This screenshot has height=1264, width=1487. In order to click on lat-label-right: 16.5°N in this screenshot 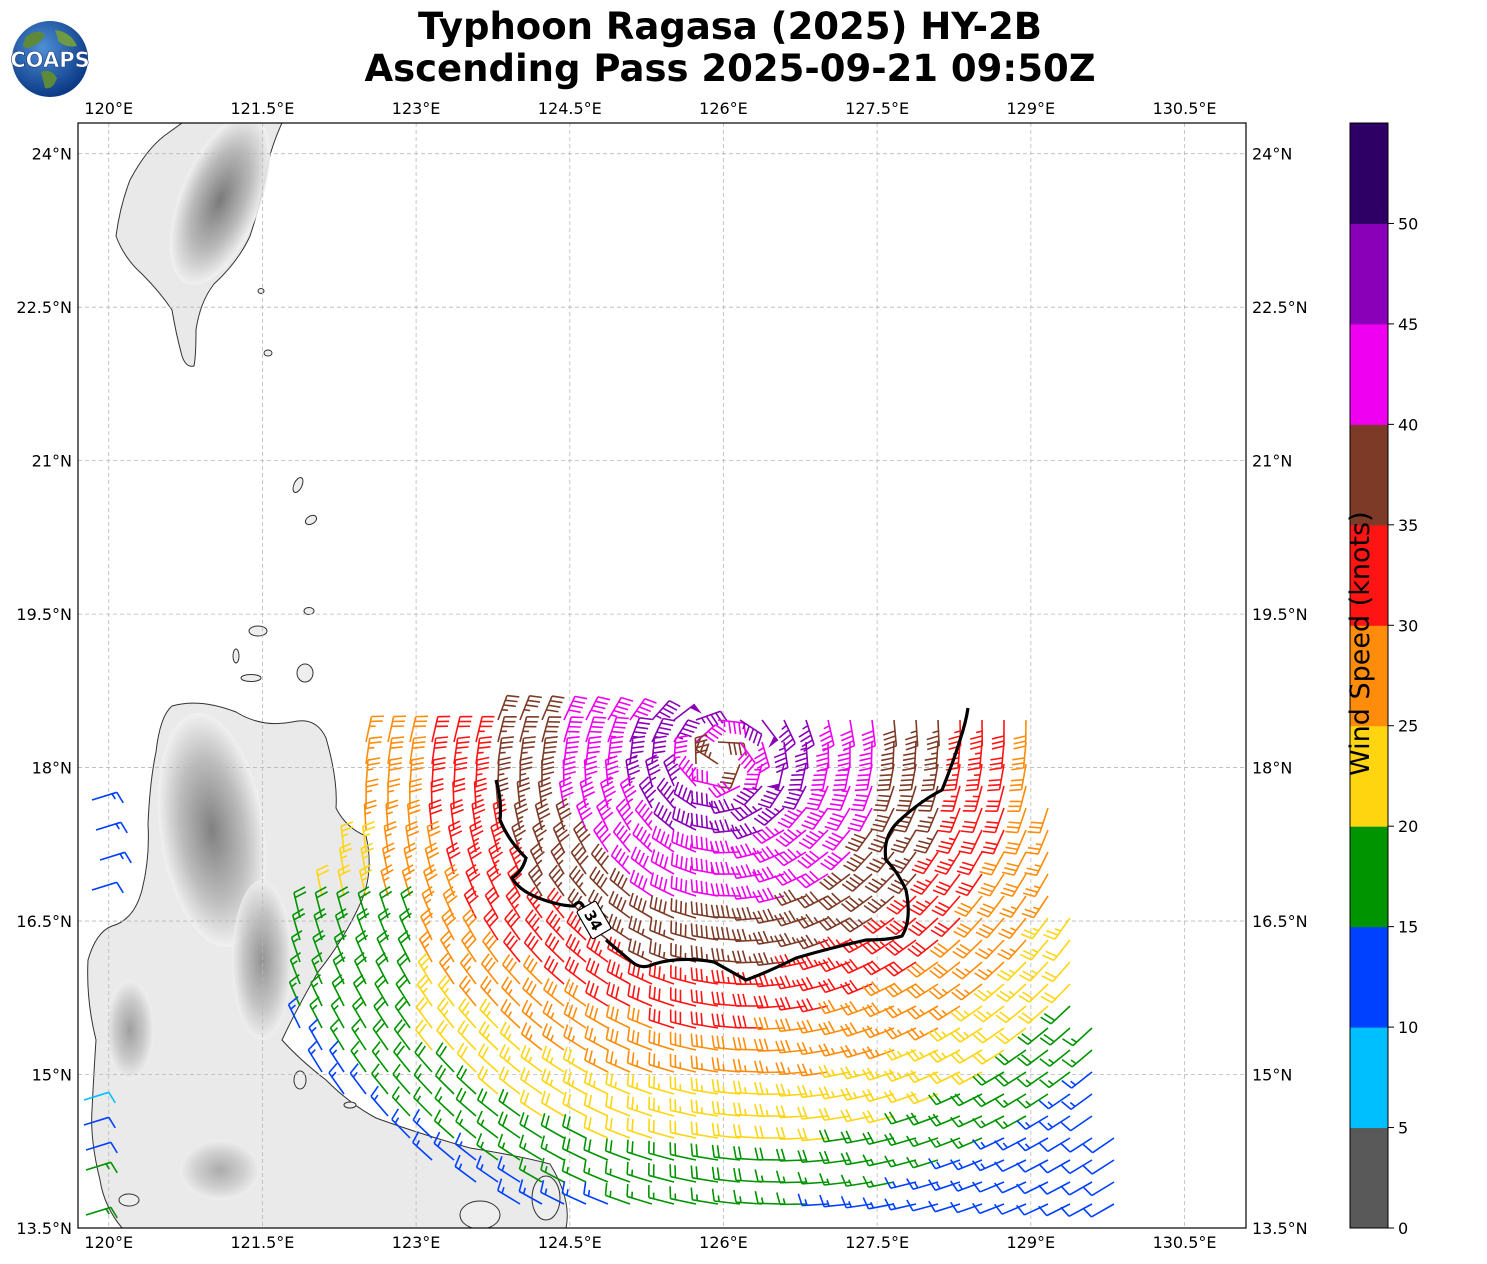, I will do `click(1280, 921)`.